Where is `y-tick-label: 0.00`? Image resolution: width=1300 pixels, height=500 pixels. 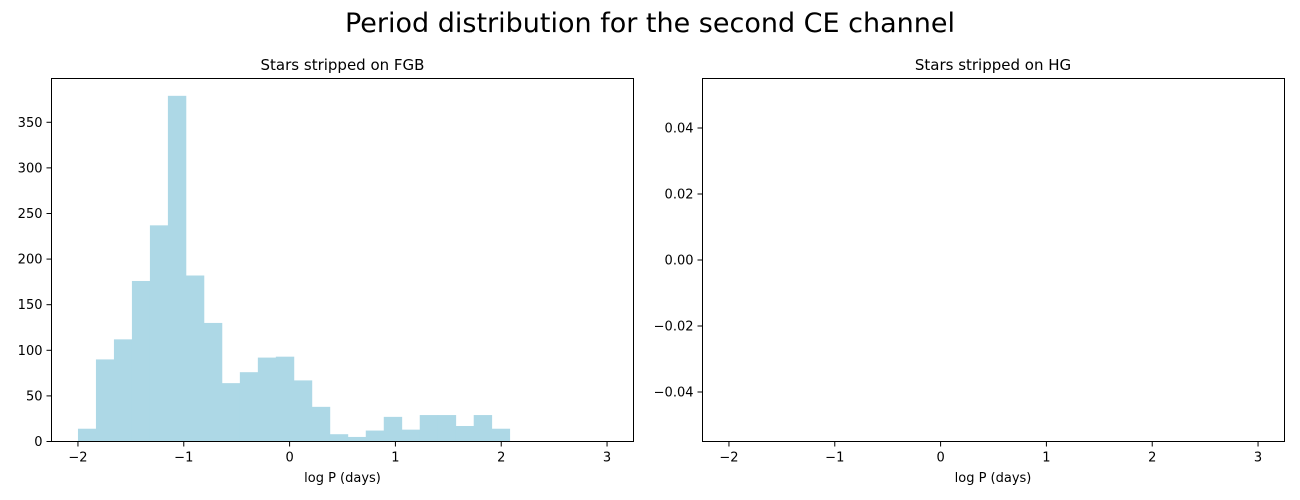
y-tick-label: 0.00 is located at coordinates (679, 261).